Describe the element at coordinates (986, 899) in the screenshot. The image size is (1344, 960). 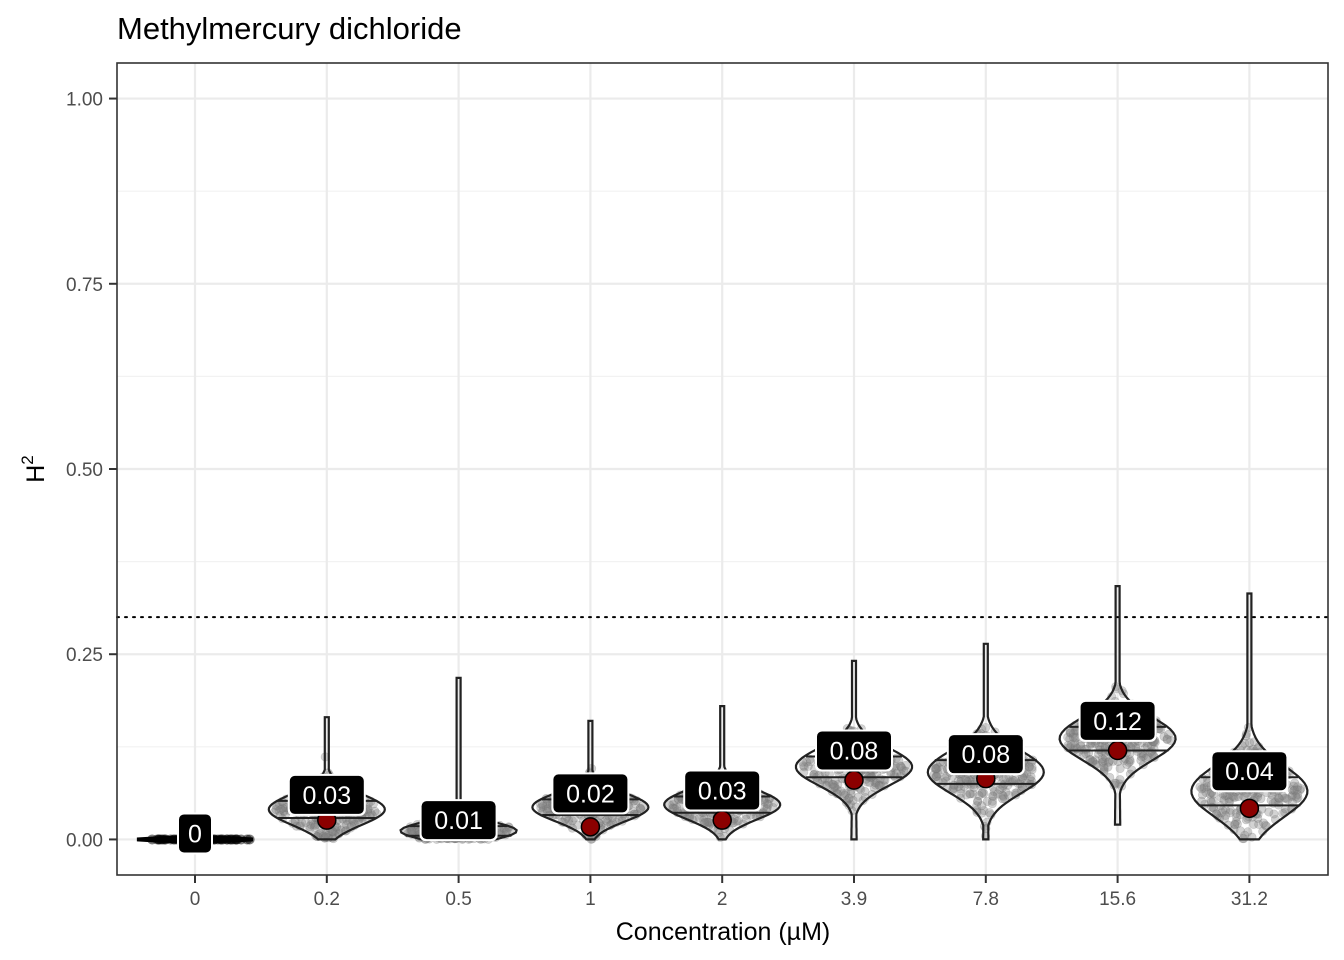
I see `x-tick-label: 7.8` at that location.